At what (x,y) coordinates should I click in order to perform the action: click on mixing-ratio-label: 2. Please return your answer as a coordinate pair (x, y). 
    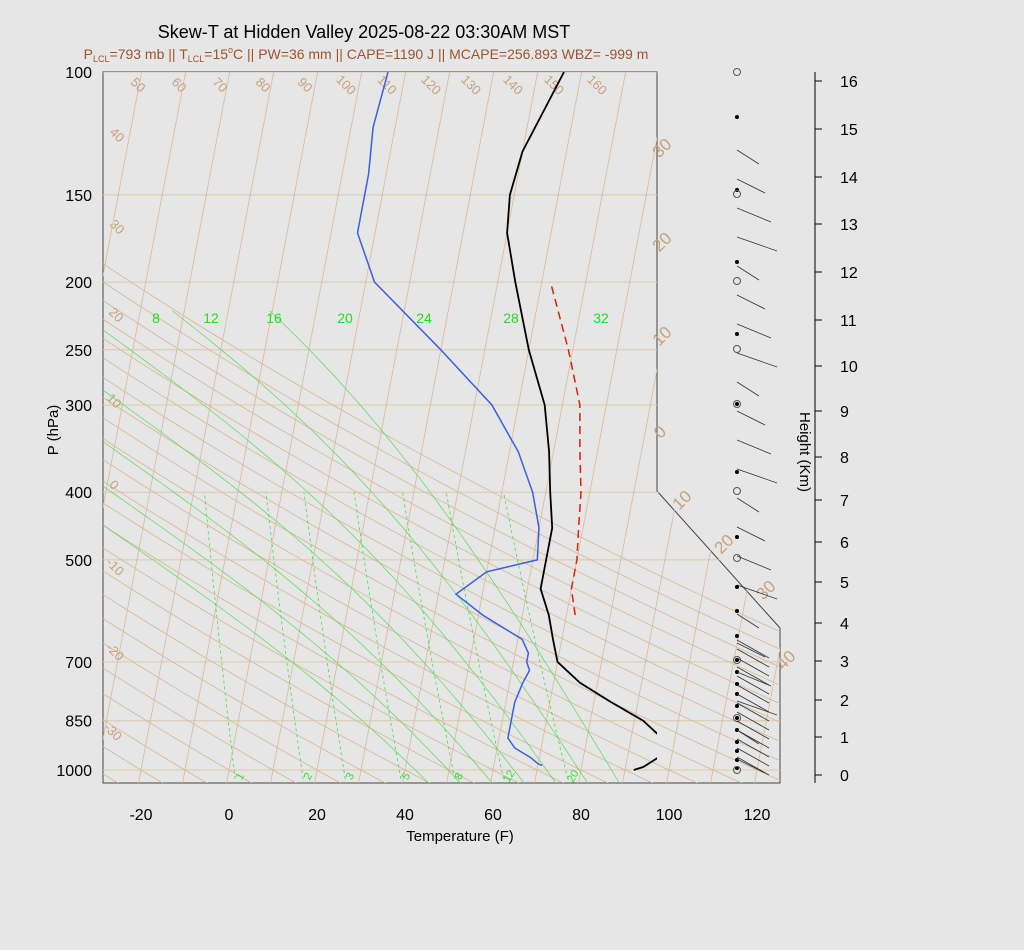
    Looking at the image, I should click on (308, 776).